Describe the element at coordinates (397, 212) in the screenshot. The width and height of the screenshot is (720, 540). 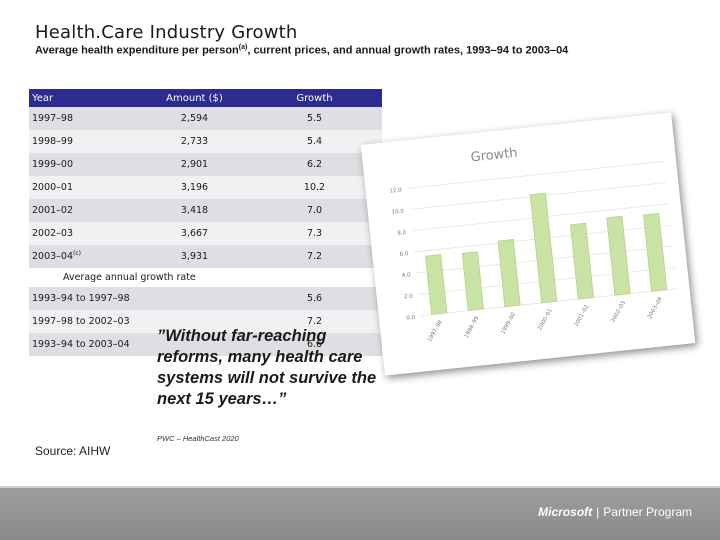
I see `chart-ytick-label: 10.0` at that location.